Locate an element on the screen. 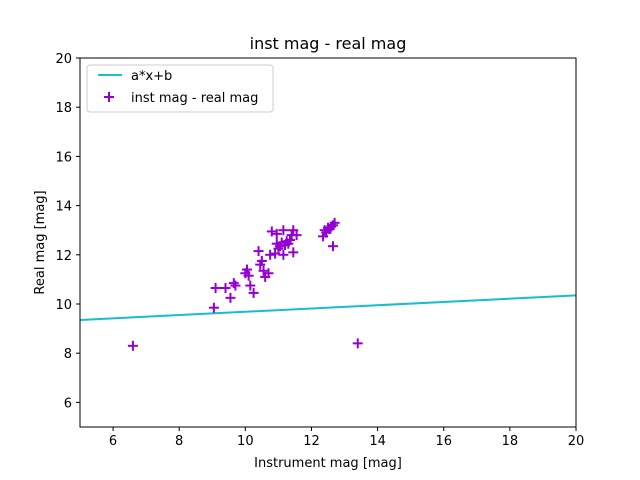 The width and height of the screenshot is (640, 480). legend-label-fit: a*x+b is located at coordinates (151, 76).